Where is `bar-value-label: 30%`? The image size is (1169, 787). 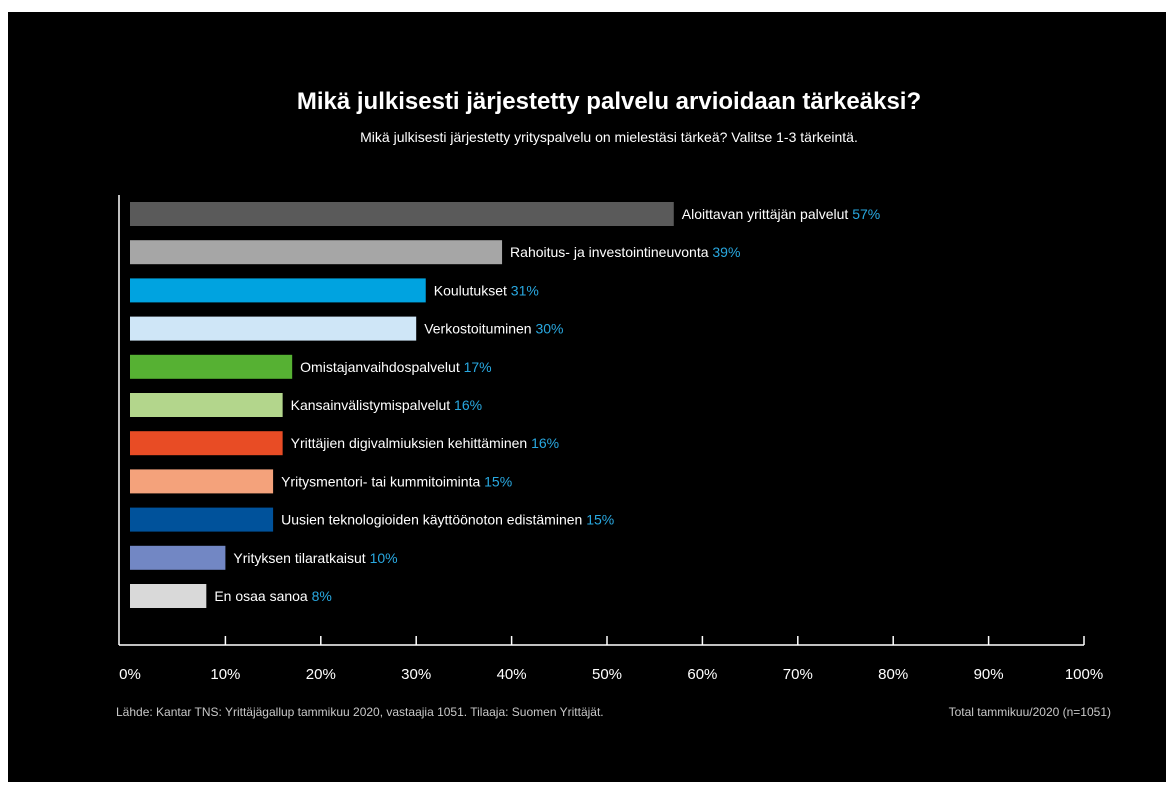
bar-value-label: 30% is located at coordinates (549, 329).